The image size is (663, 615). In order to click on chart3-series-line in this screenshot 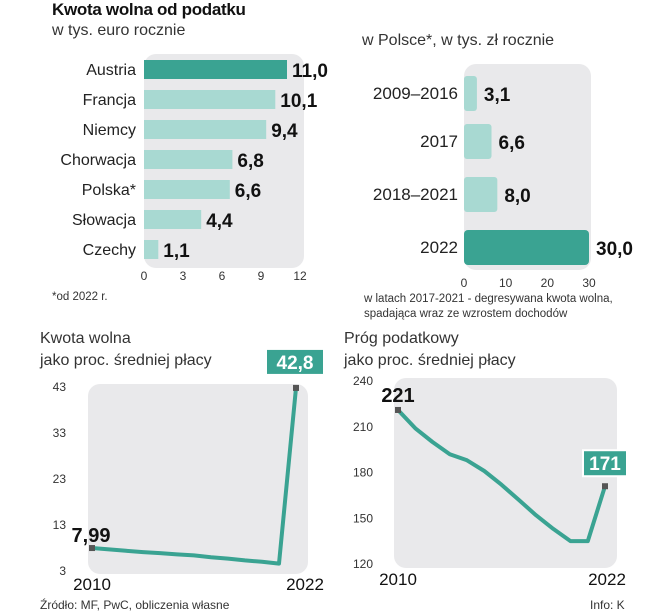, I will do `click(194, 475)`.